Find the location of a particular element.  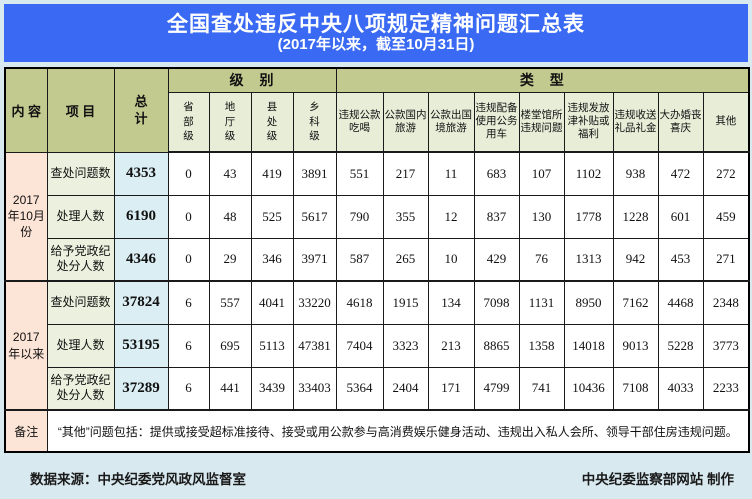

value-cell: 48 is located at coordinates (230, 216).